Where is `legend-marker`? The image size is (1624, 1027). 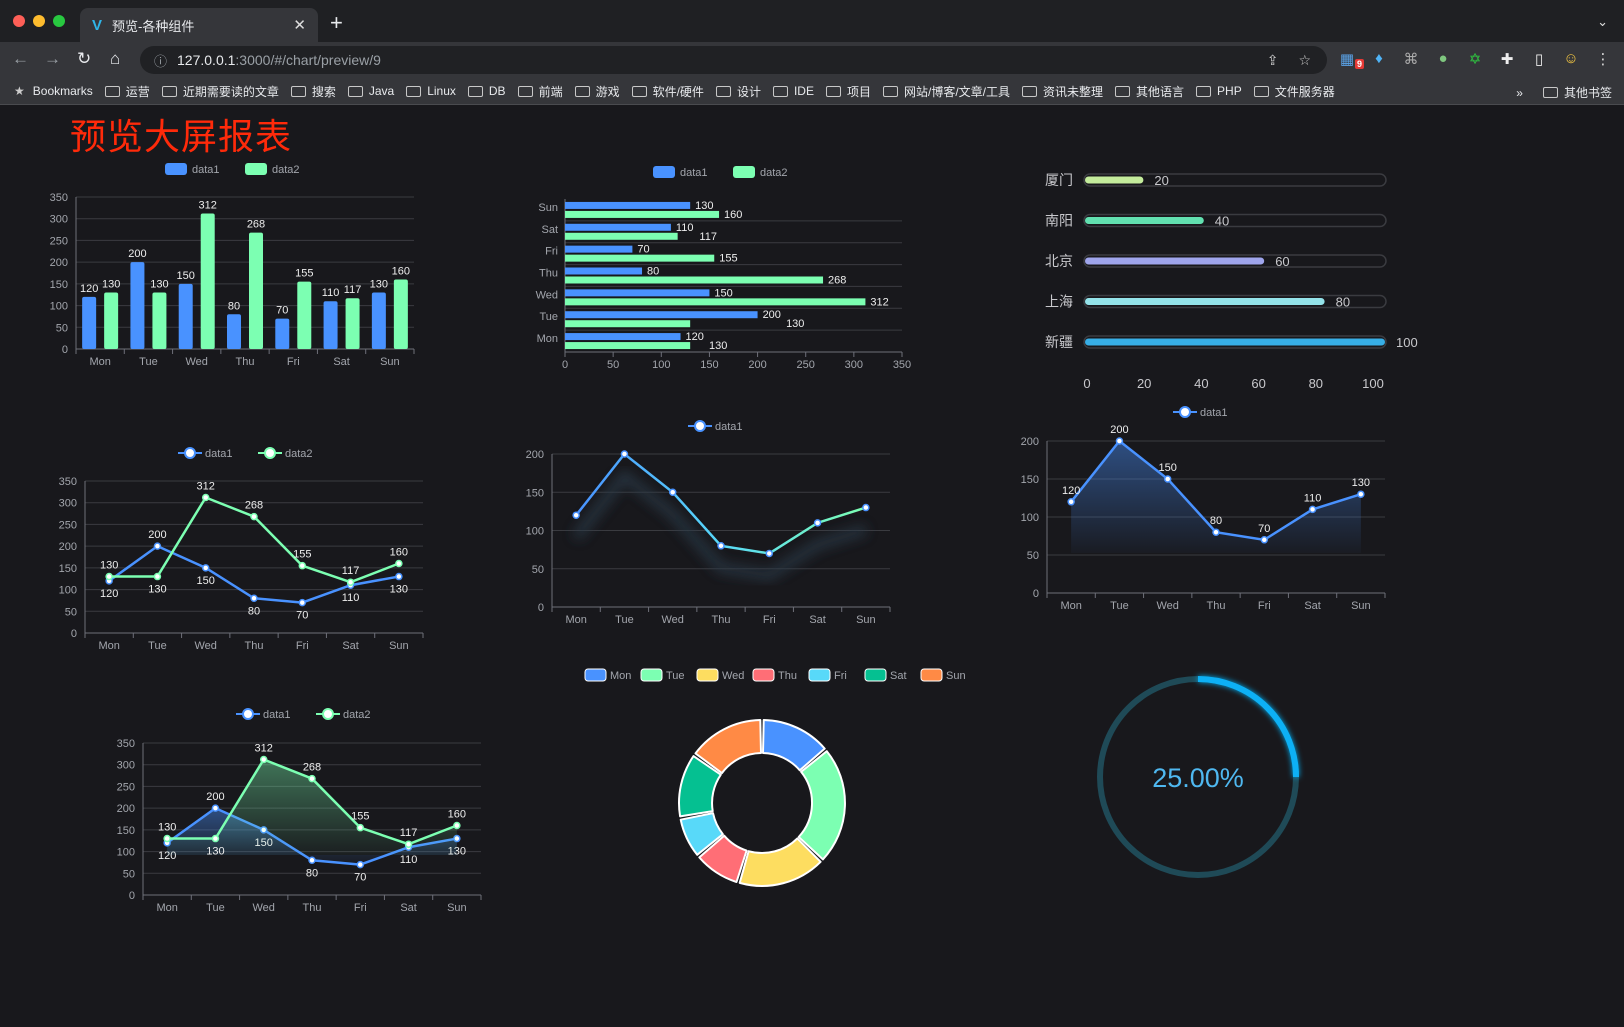 legend-marker is located at coordinates (190, 453).